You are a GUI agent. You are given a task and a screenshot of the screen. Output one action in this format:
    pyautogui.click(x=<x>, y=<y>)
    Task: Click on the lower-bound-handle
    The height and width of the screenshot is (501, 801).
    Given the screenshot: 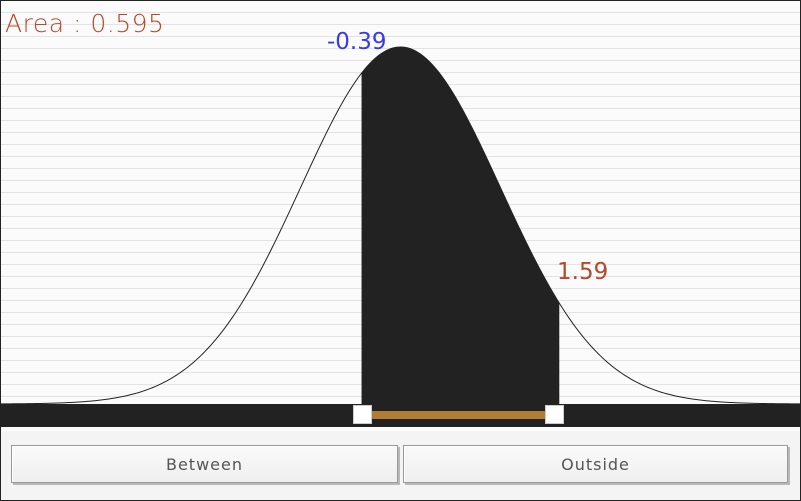 What is the action you would take?
    pyautogui.click(x=362, y=414)
    